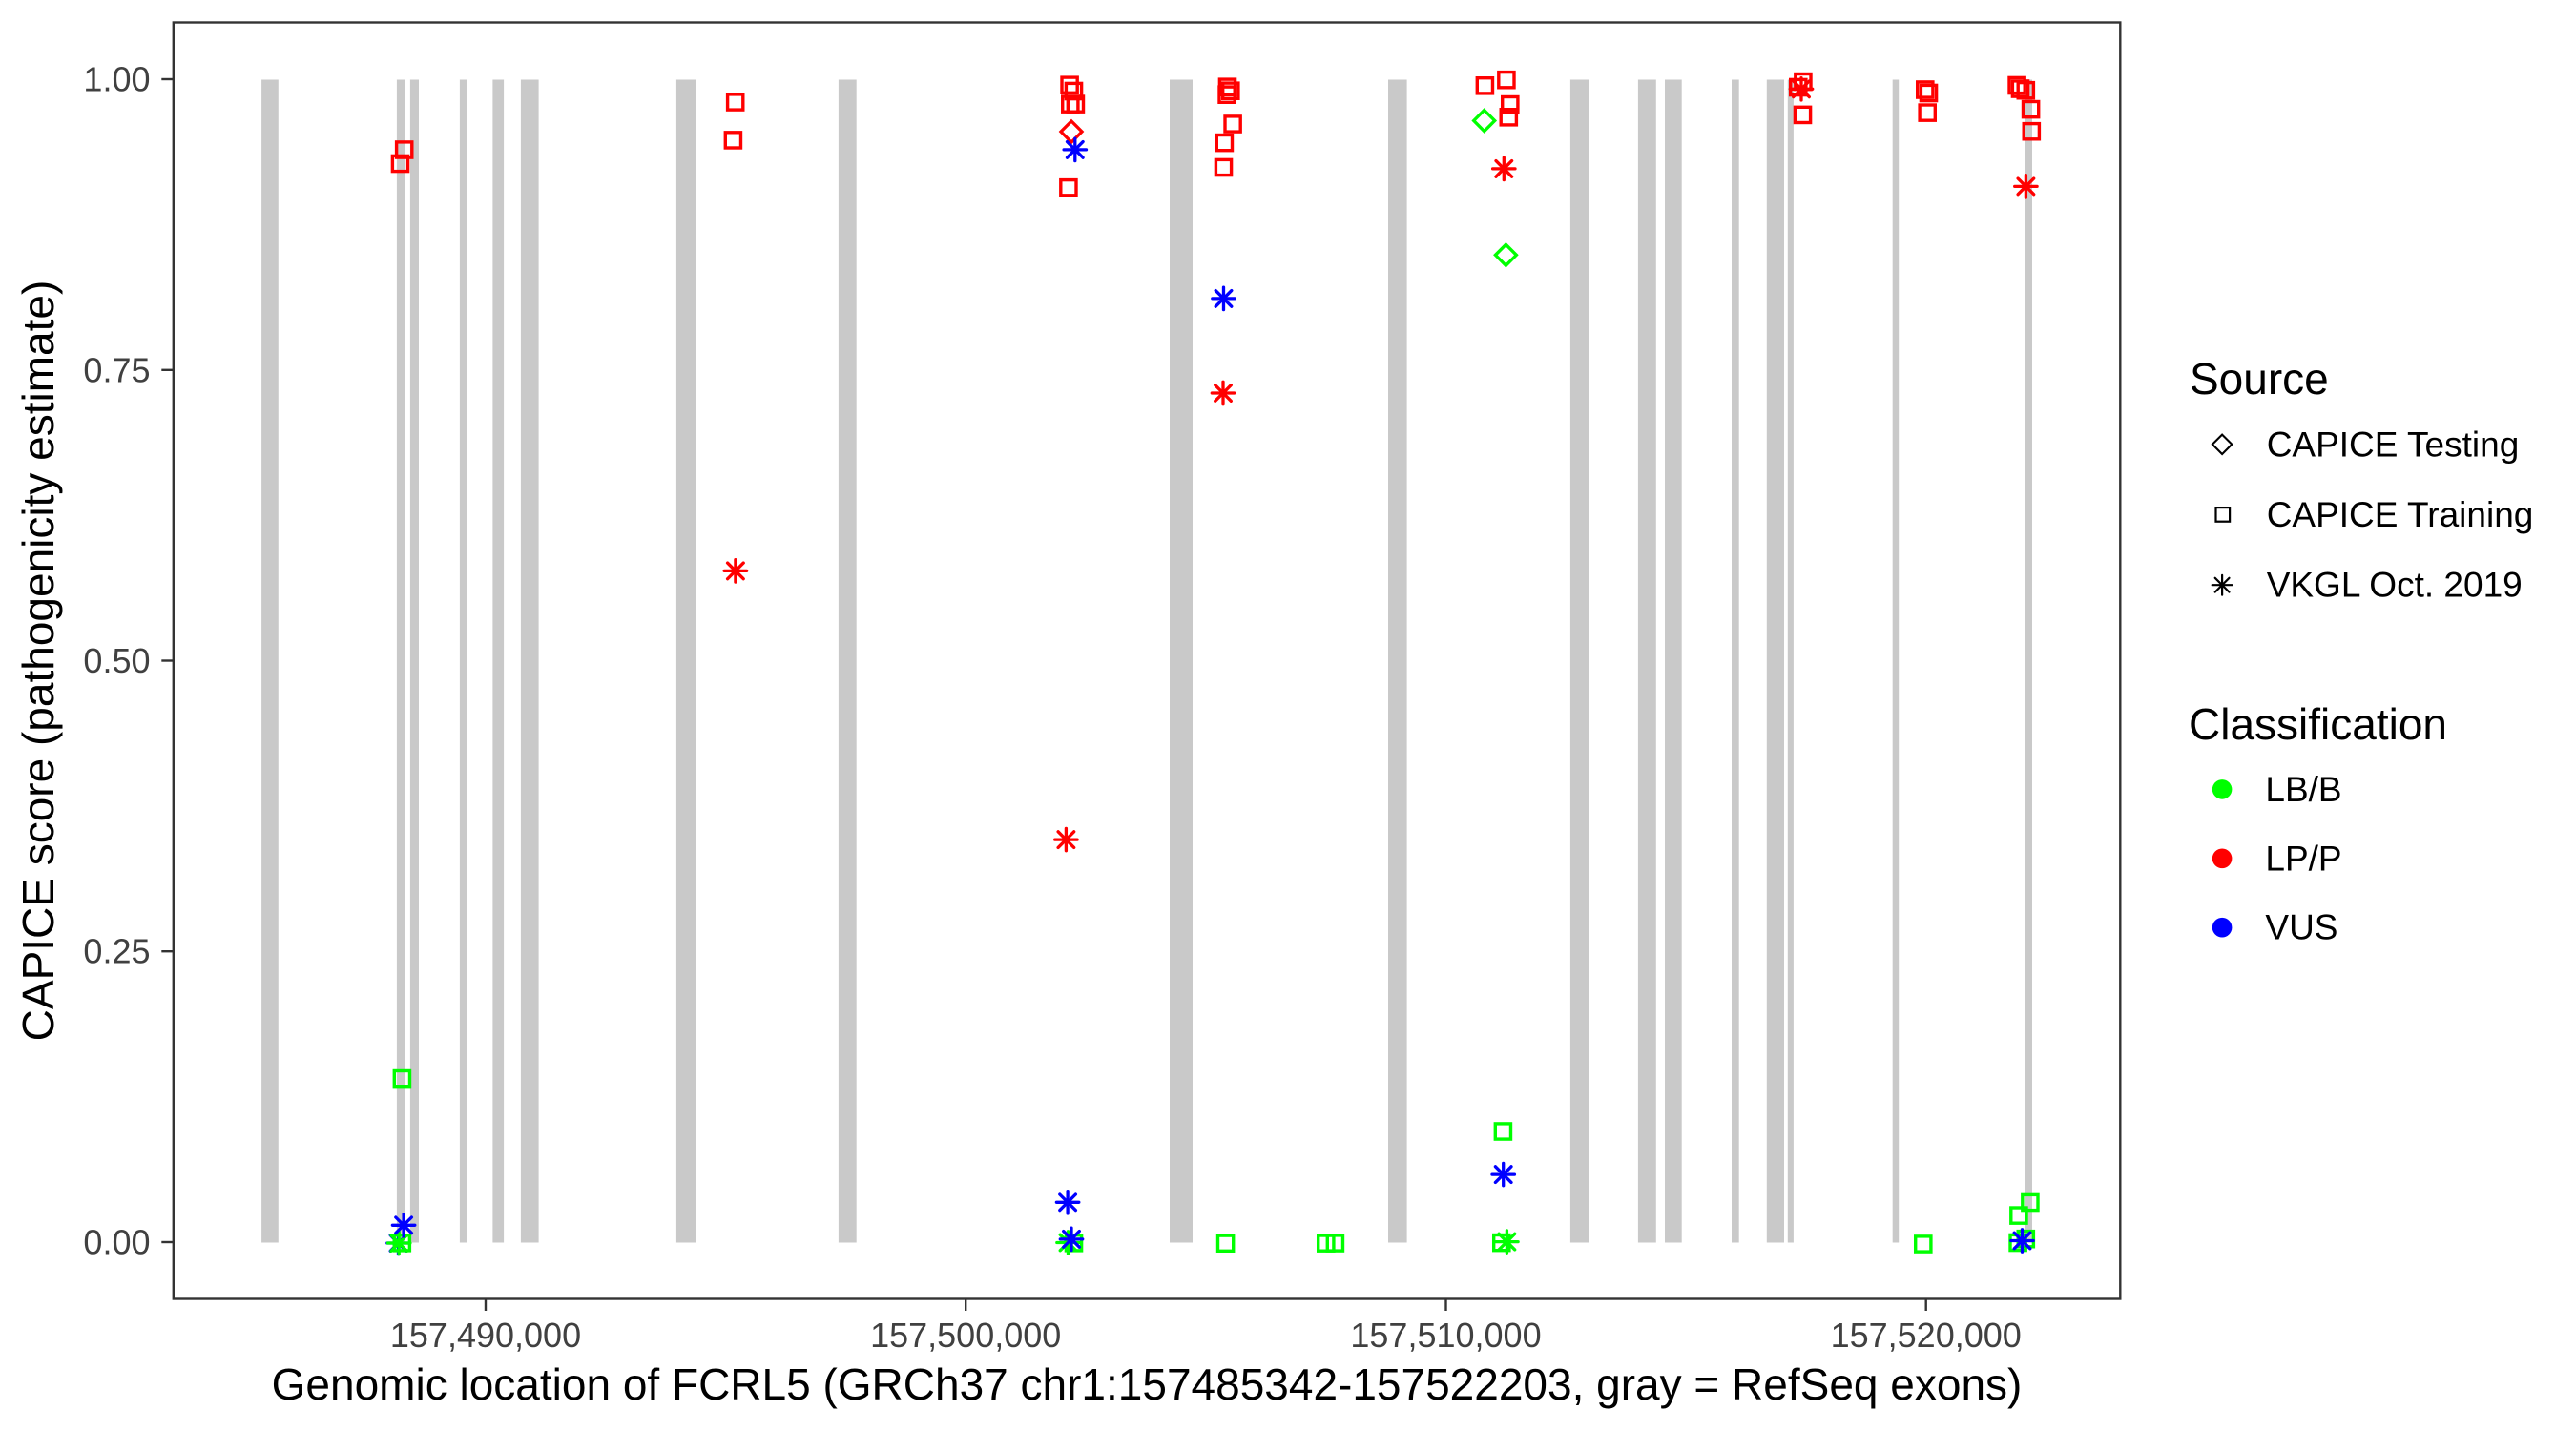 This screenshot has height=1431, width=2576. What do you see at coordinates (116, 1242) in the screenshot?
I see `svg-text: 0.00` at bounding box center [116, 1242].